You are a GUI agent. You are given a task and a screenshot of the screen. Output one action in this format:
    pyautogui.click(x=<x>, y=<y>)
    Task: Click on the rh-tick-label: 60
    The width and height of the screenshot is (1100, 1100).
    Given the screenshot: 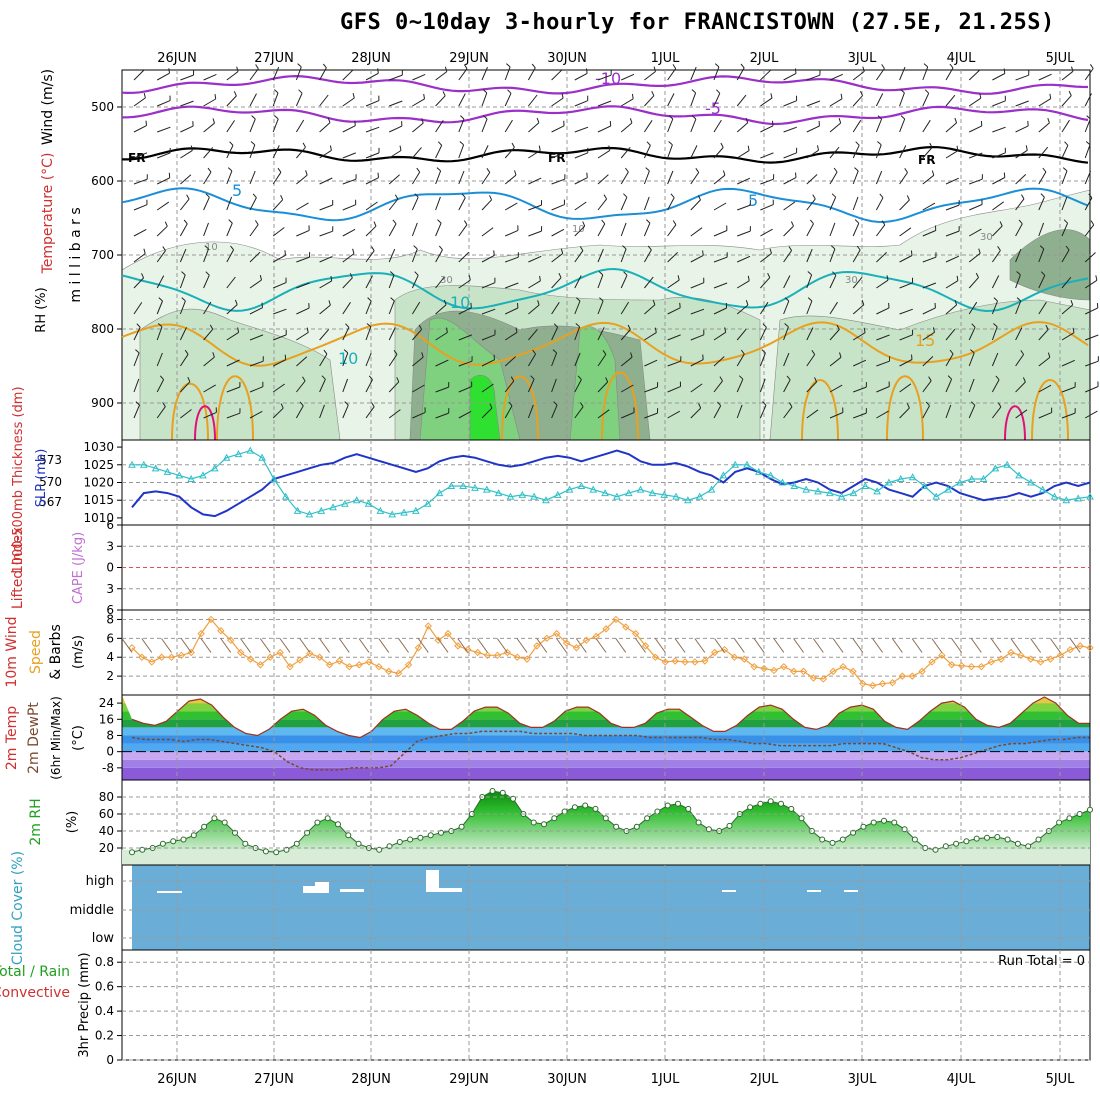 What is the action you would take?
    pyautogui.click(x=106, y=814)
    